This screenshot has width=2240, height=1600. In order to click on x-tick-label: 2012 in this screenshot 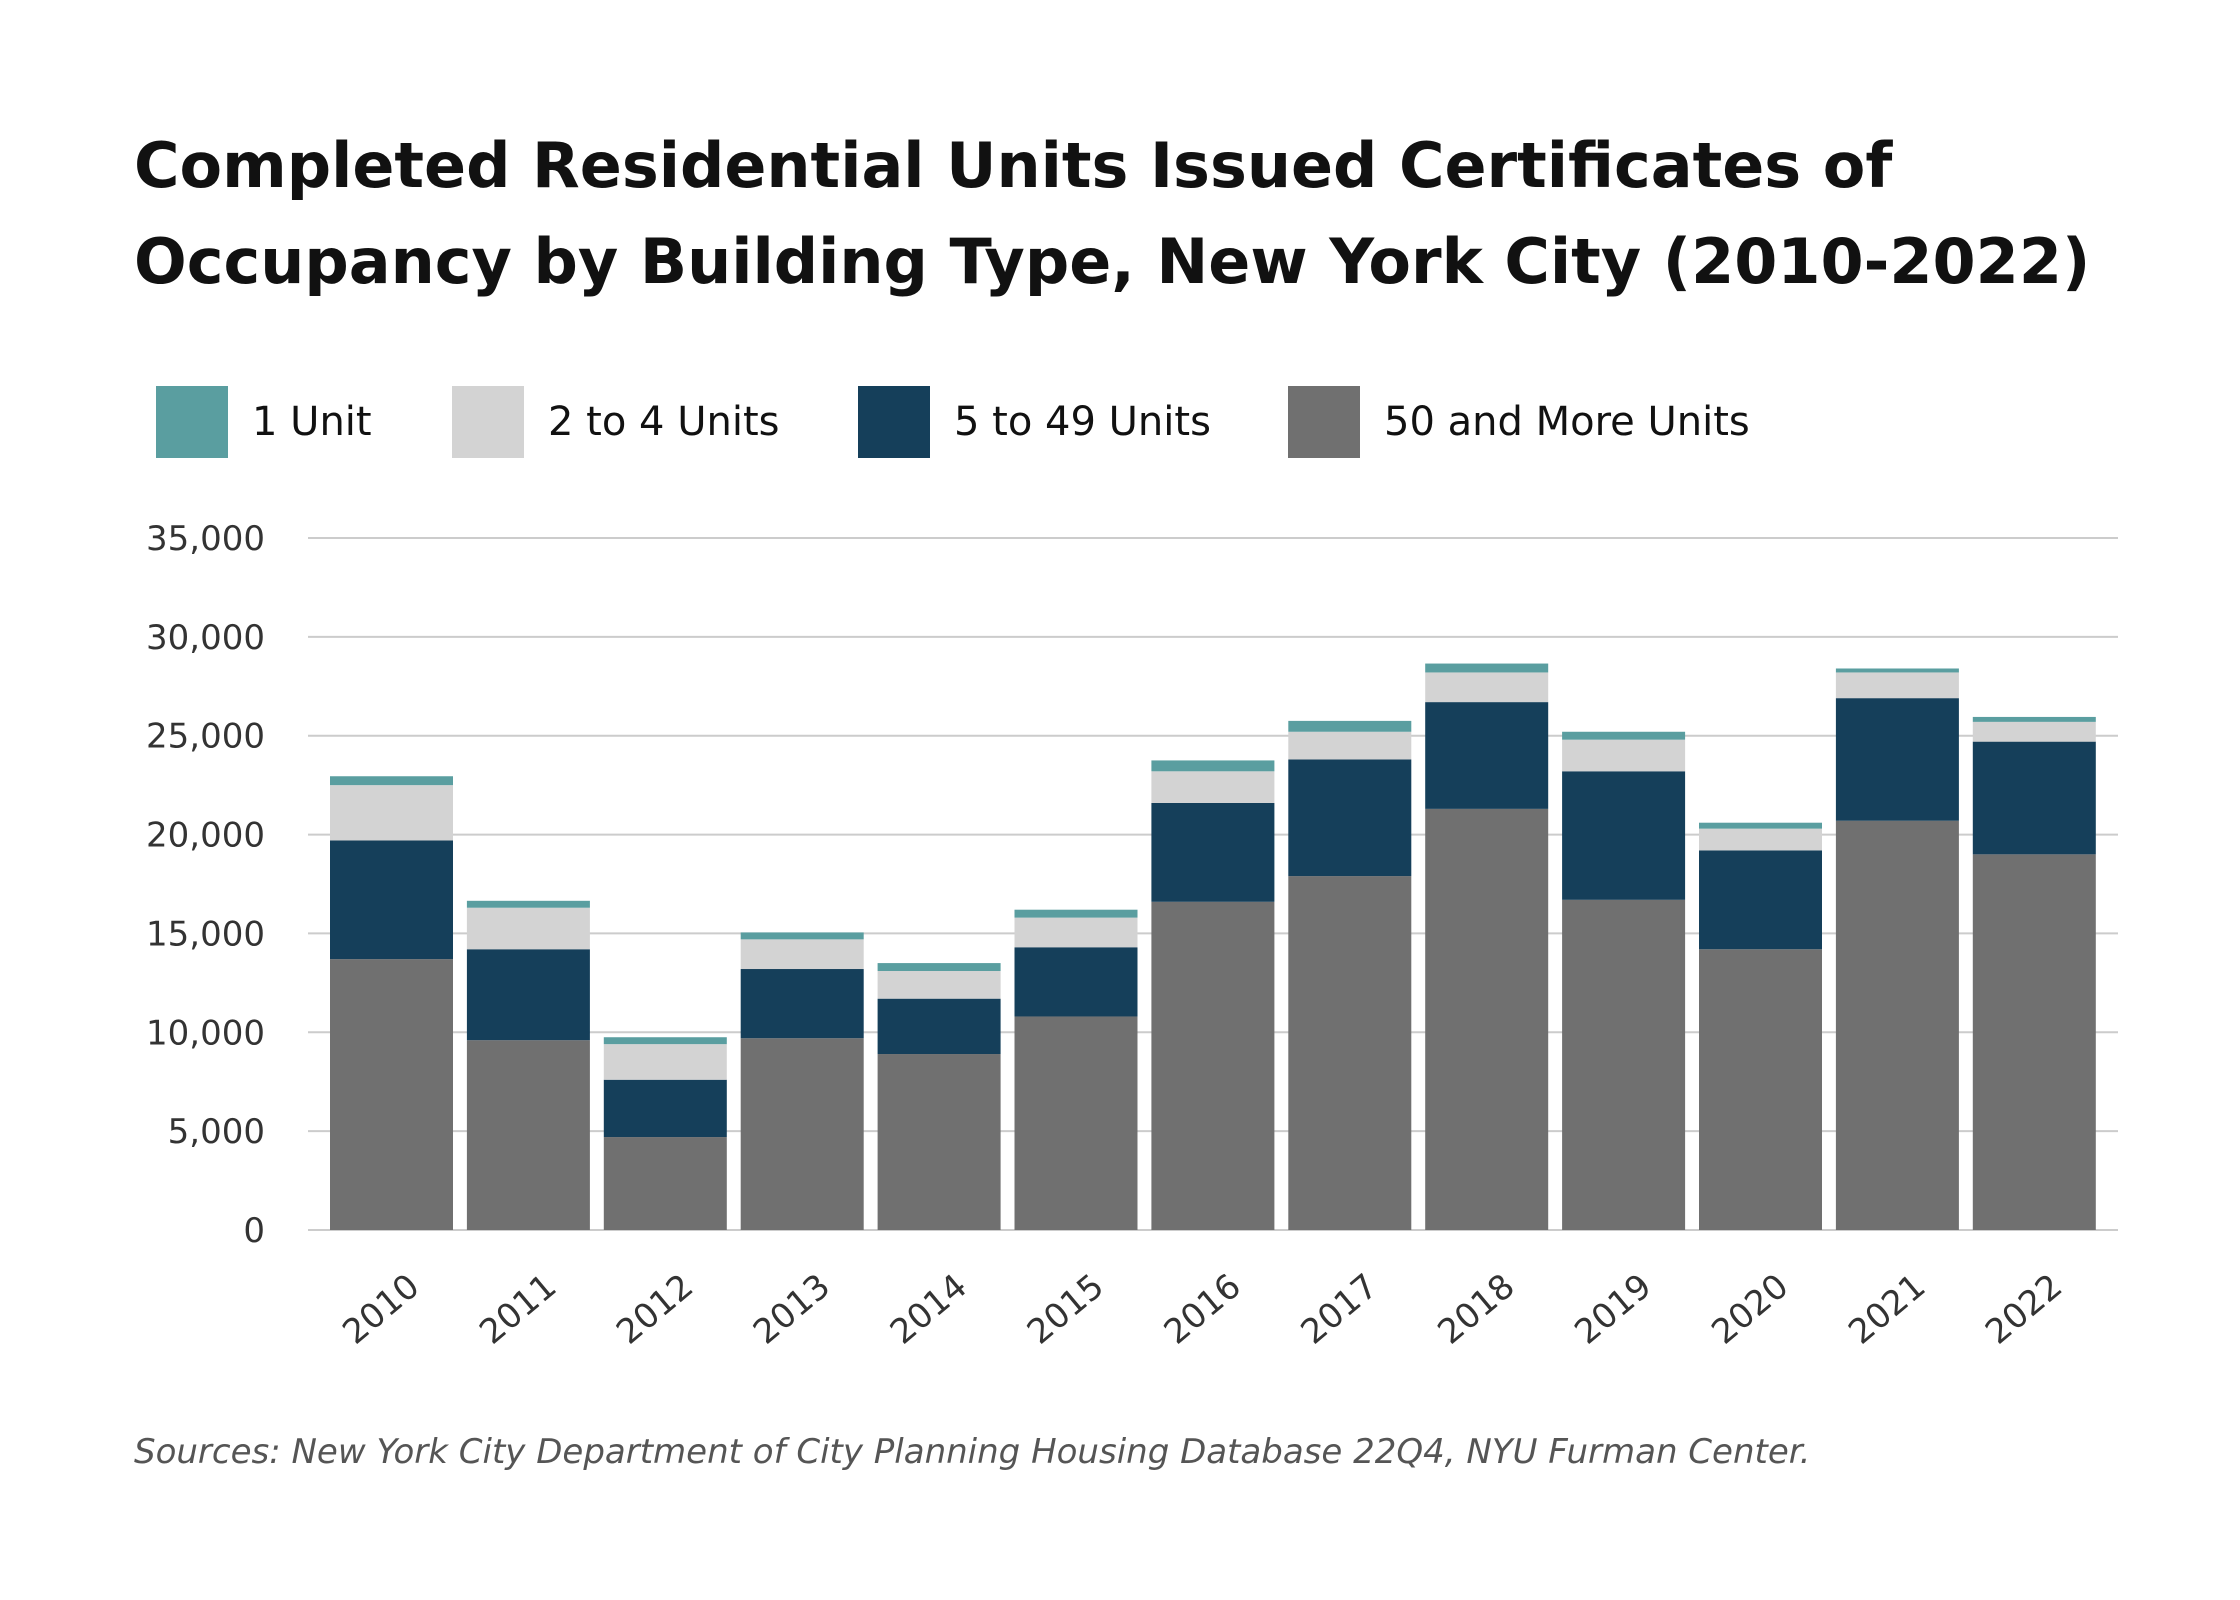, I will do `click(655, 1309)`.